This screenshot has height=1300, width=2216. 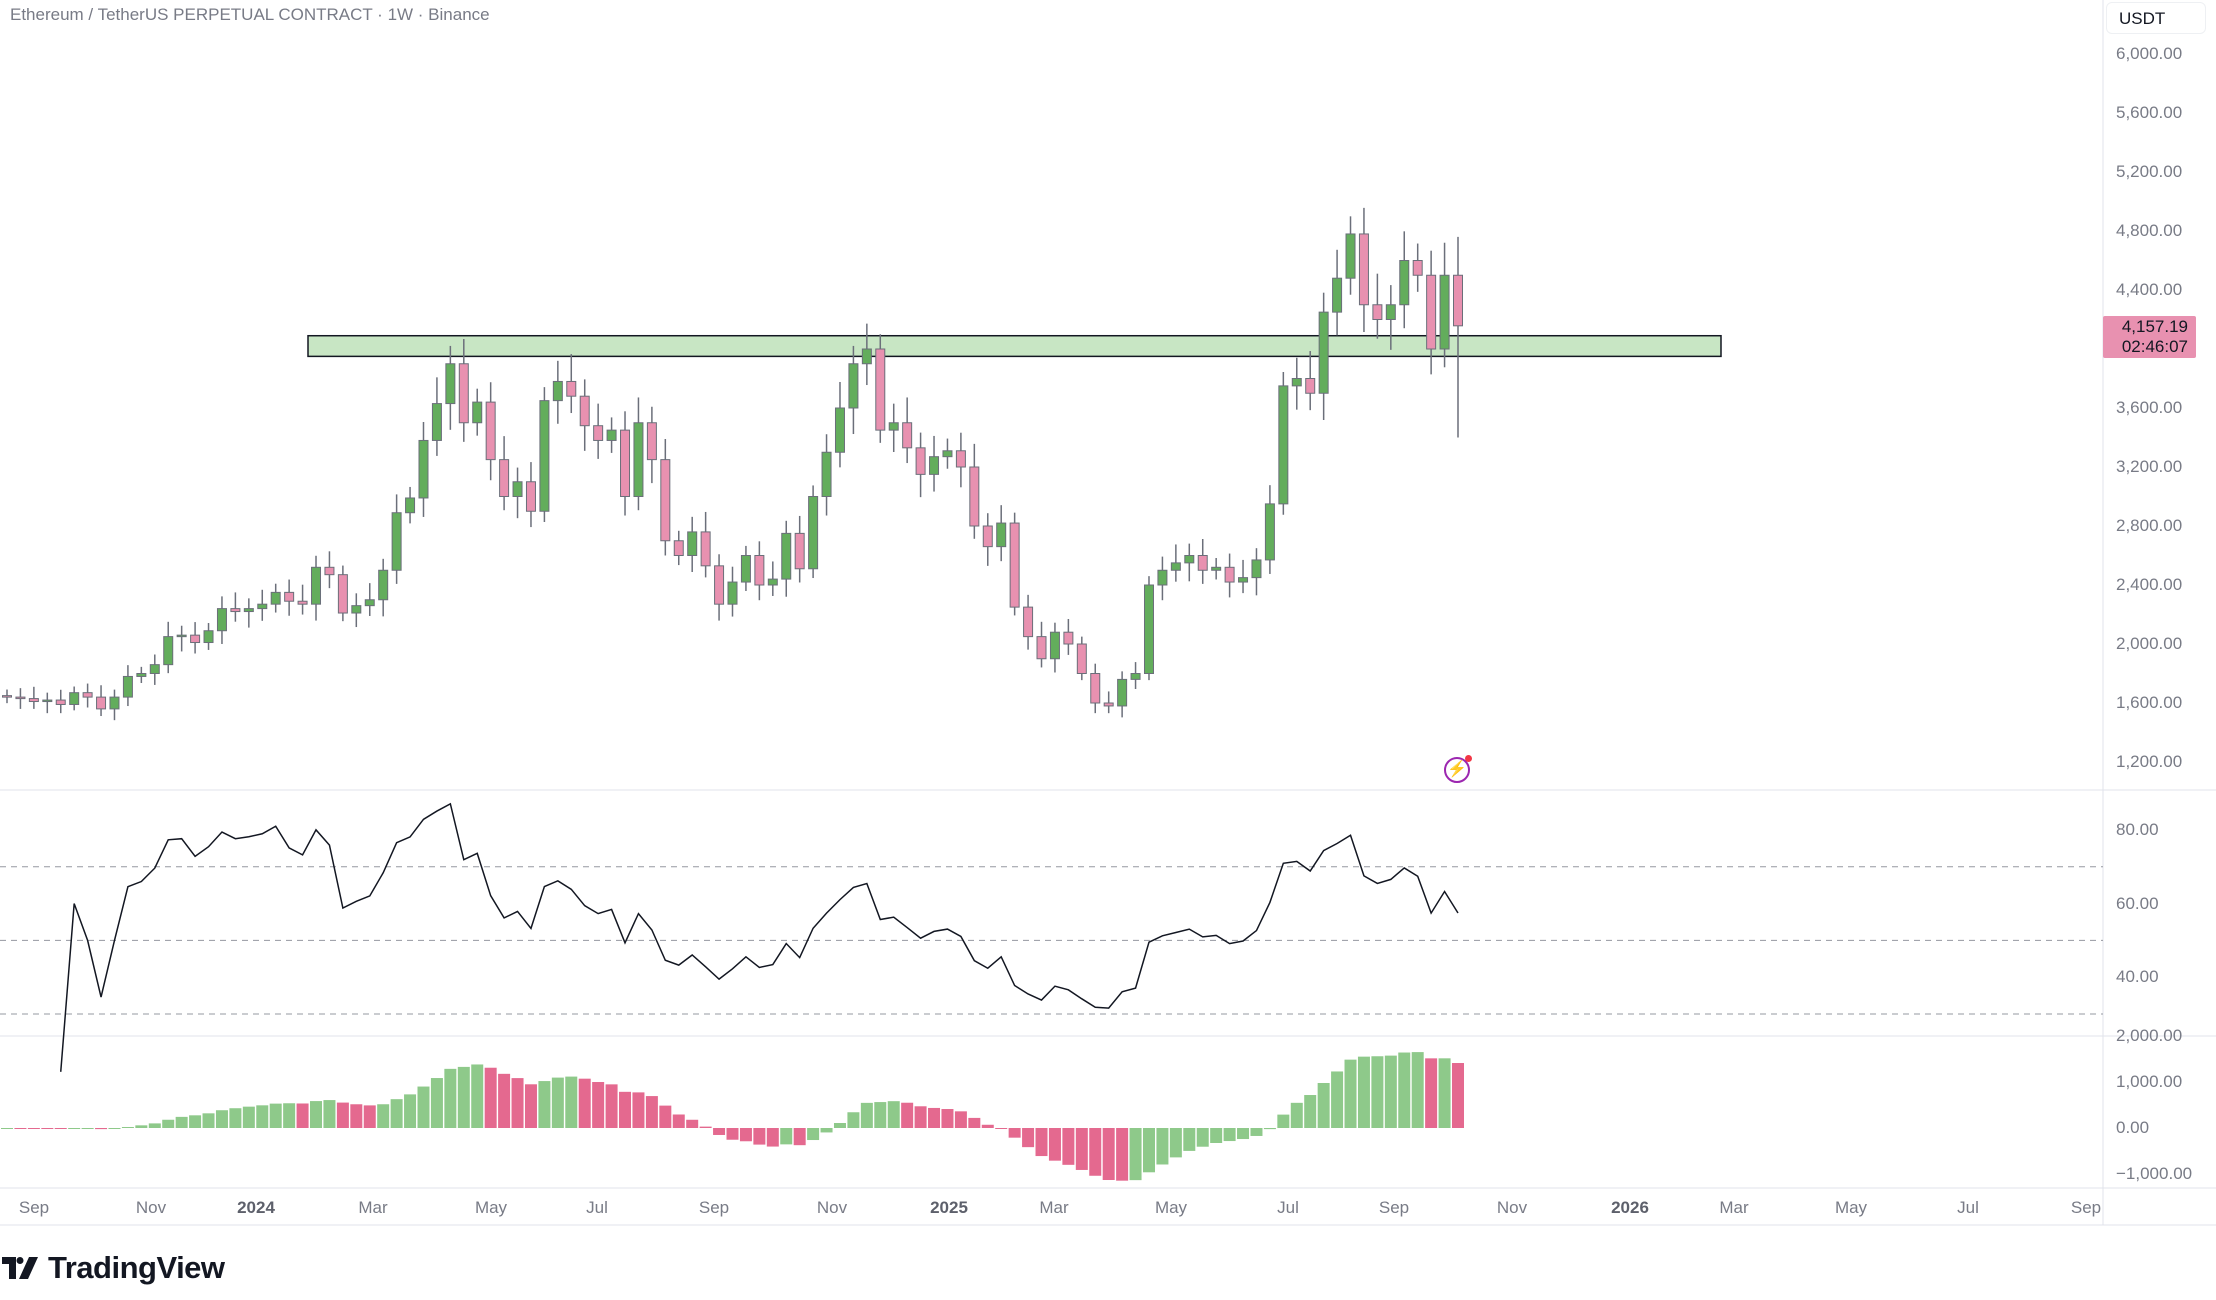 I want to click on time-axis-label: Nov, so click(x=151, y=1207).